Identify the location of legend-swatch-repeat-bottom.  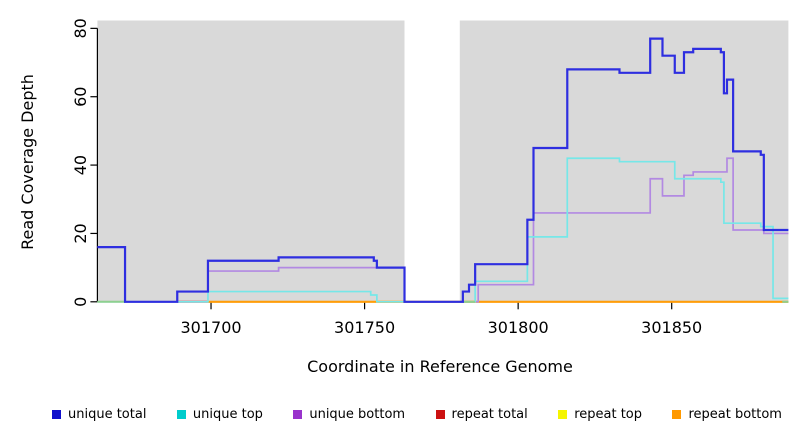
(677, 414).